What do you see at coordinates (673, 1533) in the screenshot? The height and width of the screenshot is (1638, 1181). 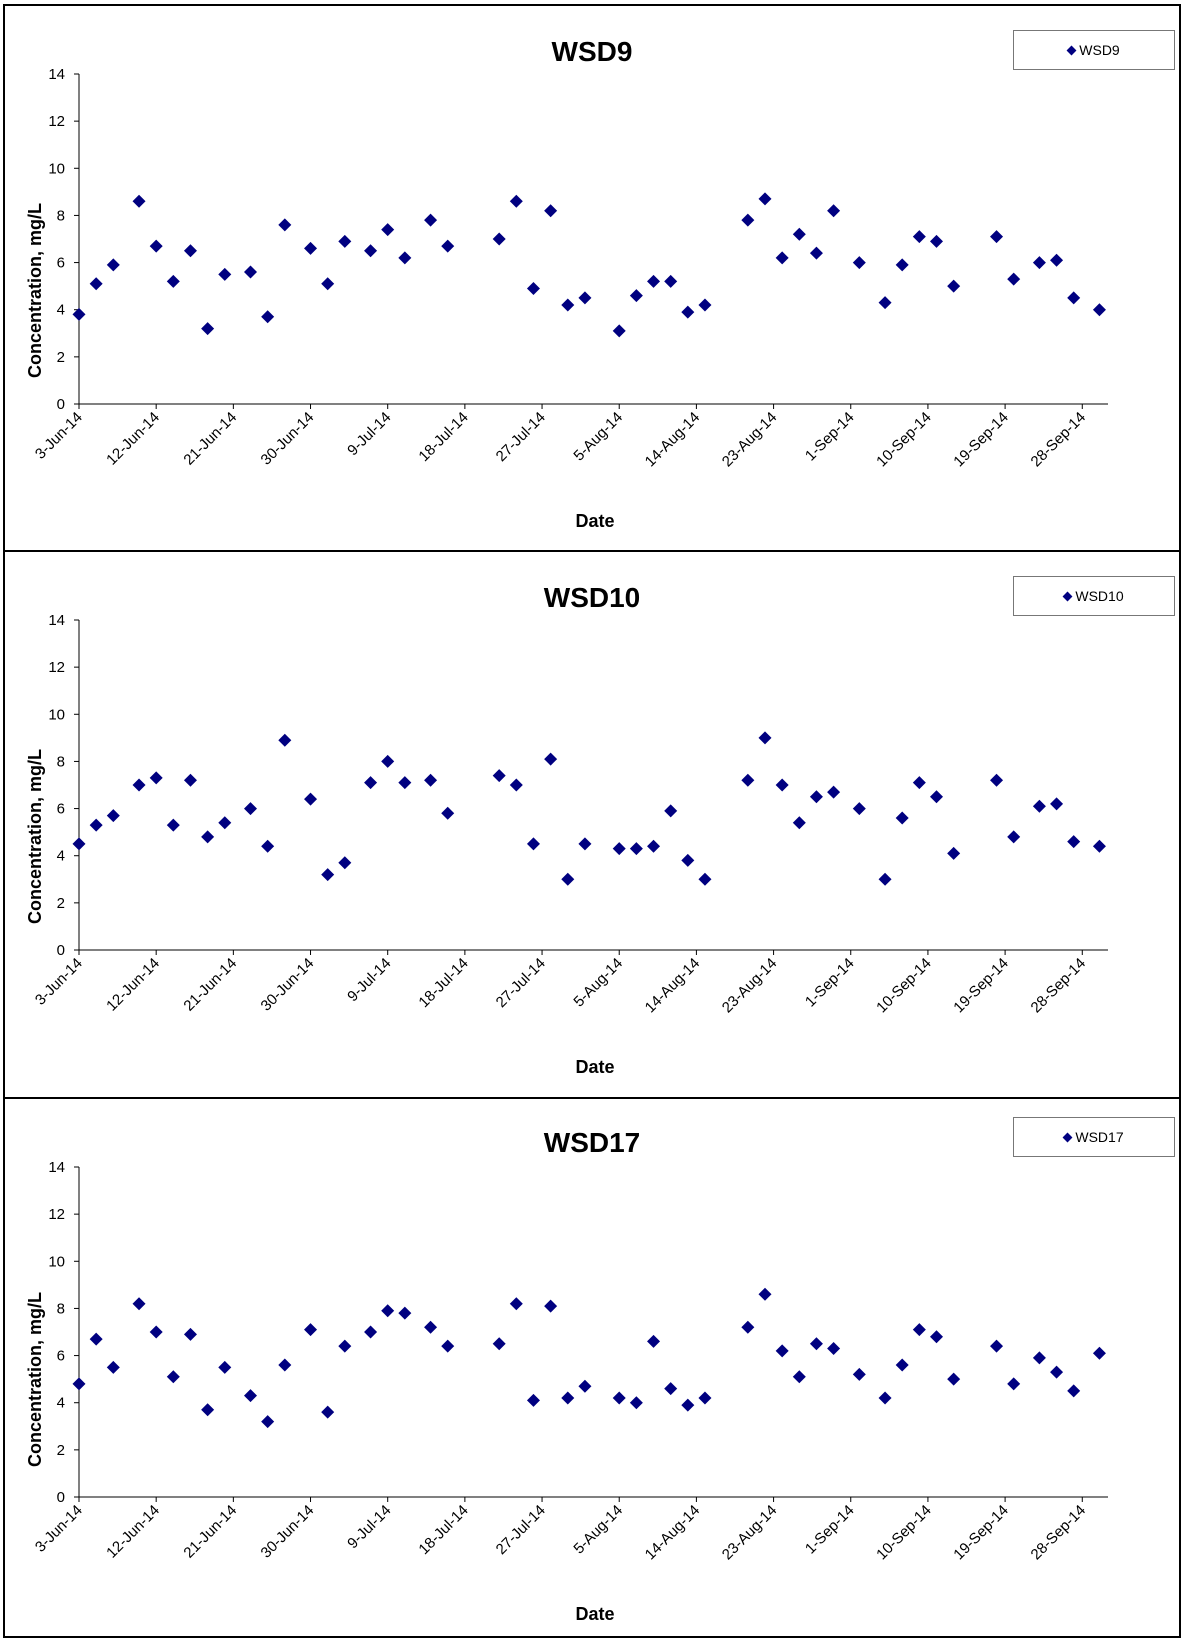 I see `x-tick-label: 14-Aug-14` at bounding box center [673, 1533].